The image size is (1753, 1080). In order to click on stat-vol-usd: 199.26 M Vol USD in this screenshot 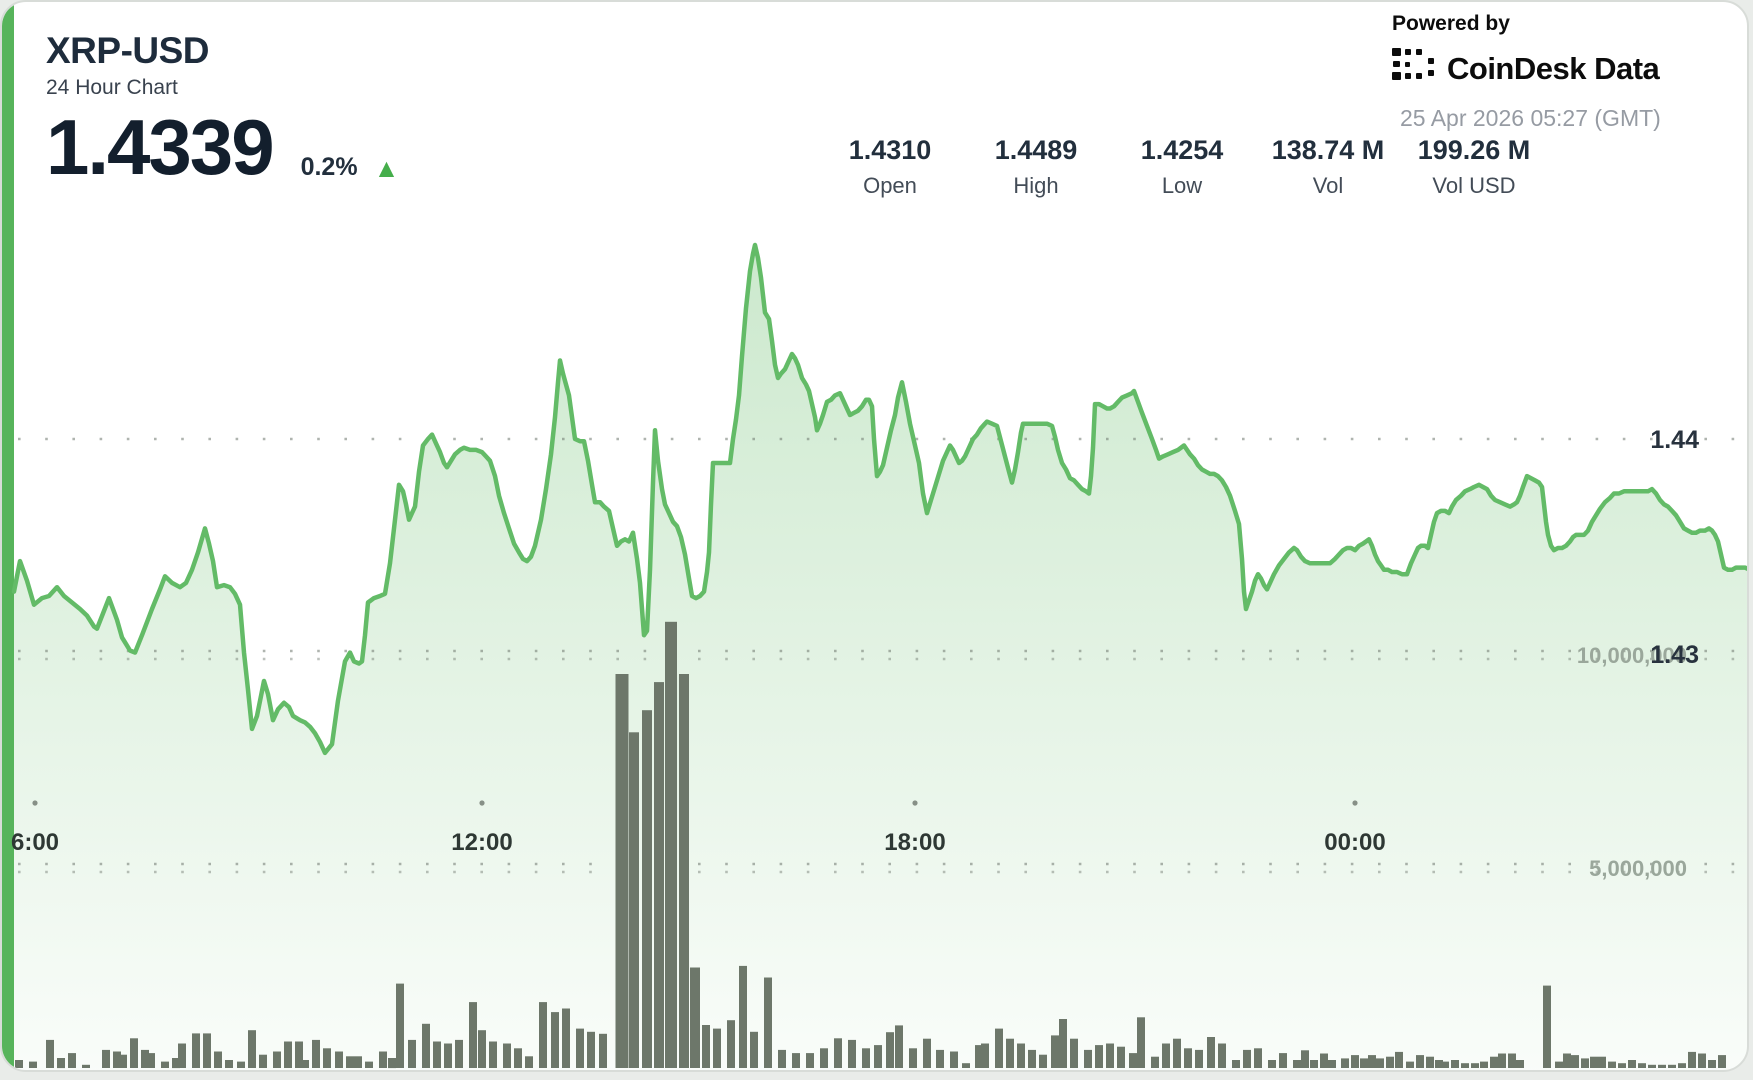, I will do `click(1474, 167)`.